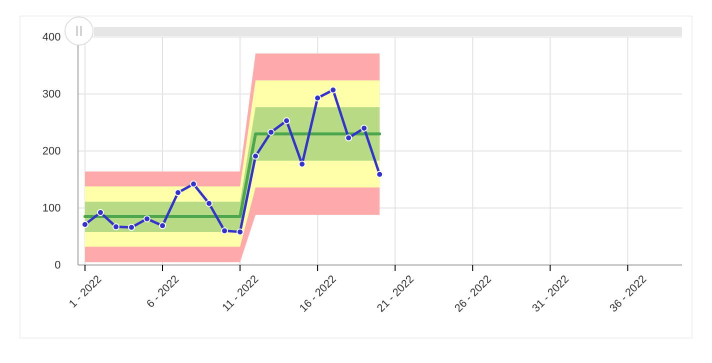 This screenshot has width=712, height=363. Describe the element at coordinates (57, 266) in the screenshot. I see `y-tick-label: 0` at that location.